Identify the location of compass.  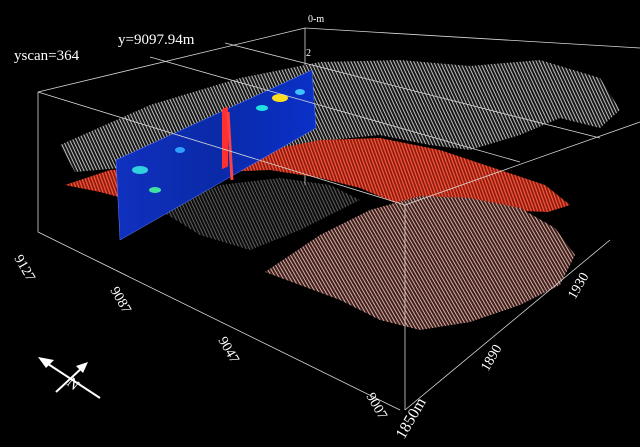
(69, 378).